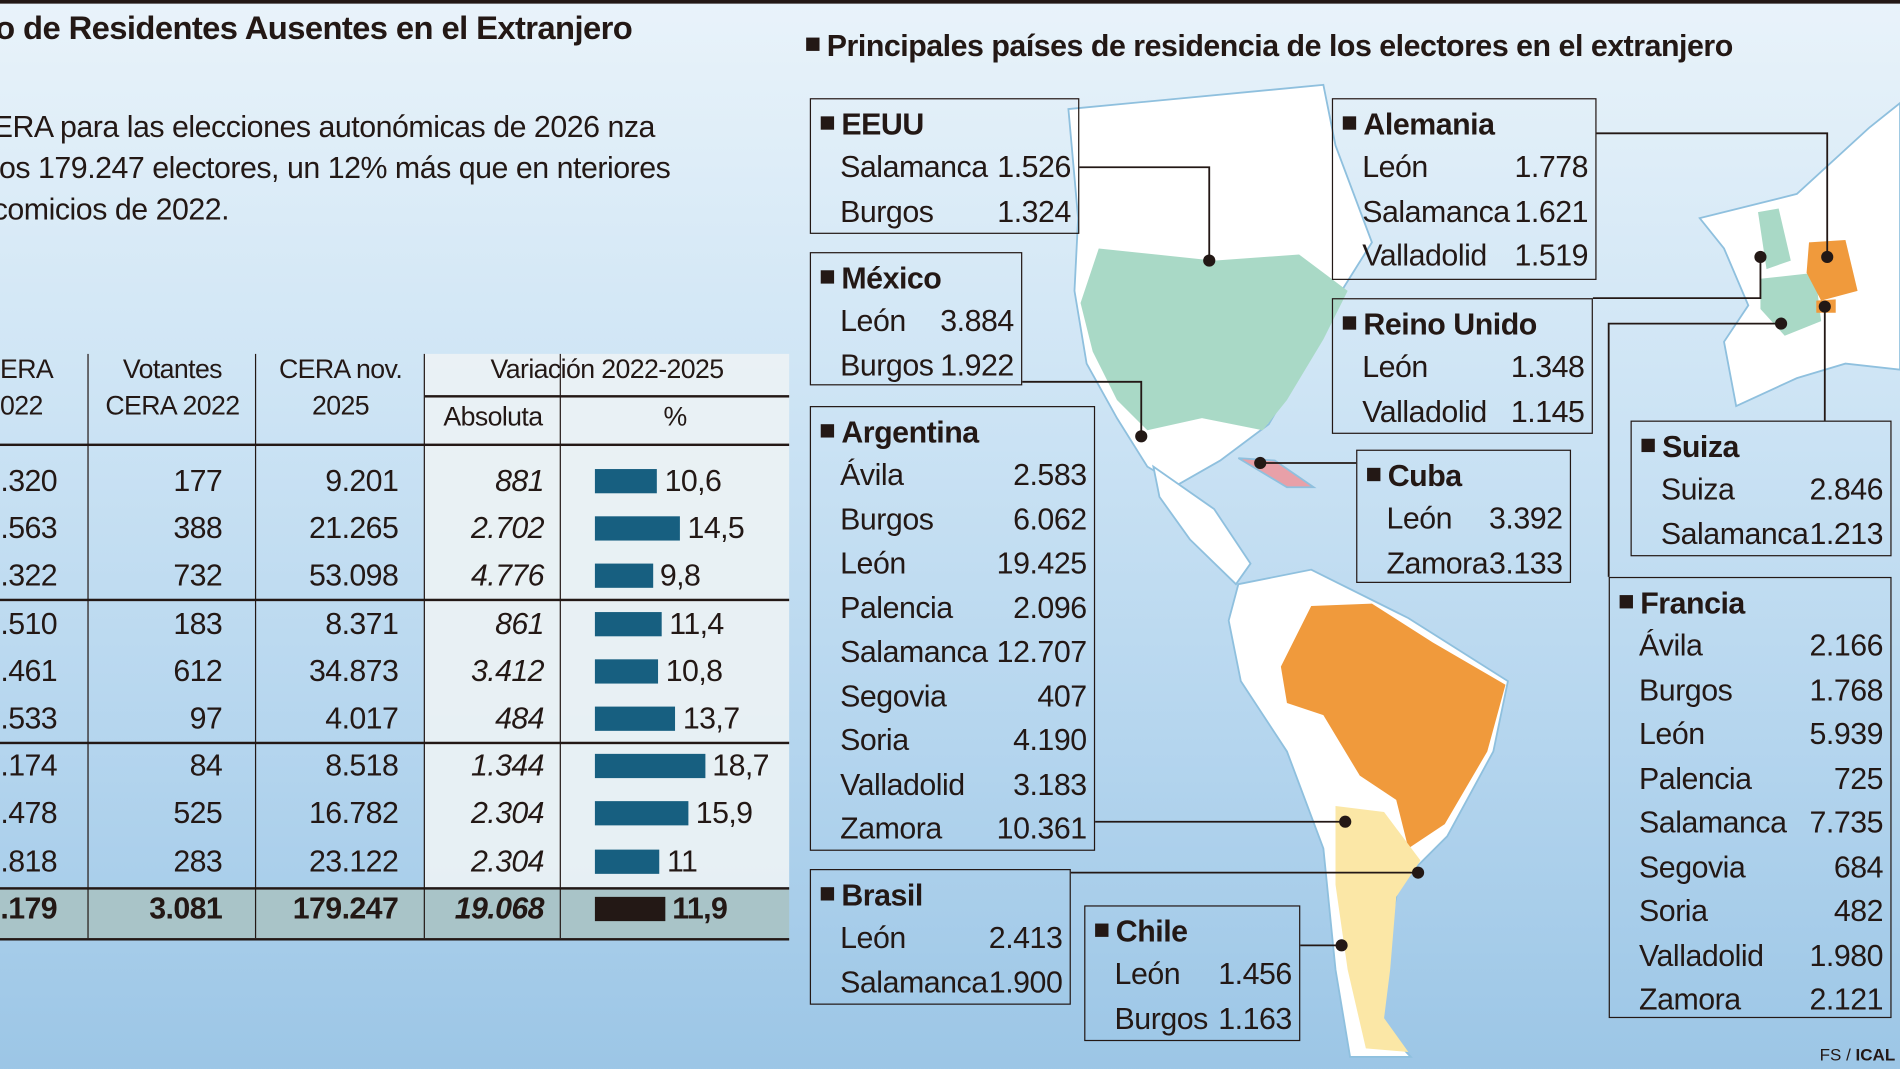 Image resolution: width=1900 pixels, height=1069 pixels. I want to click on province-row: Zamora 3.133, so click(1465, 563).